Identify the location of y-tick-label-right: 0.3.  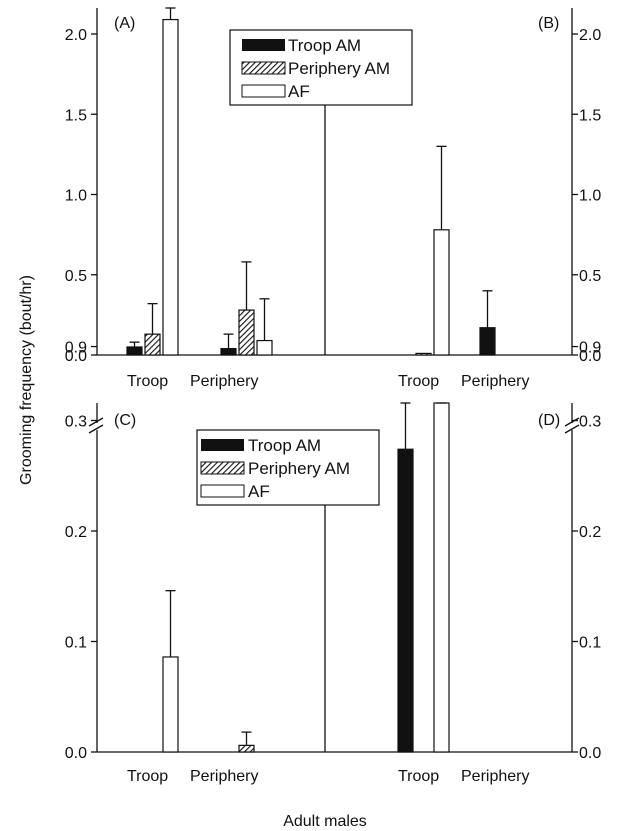
(590, 422).